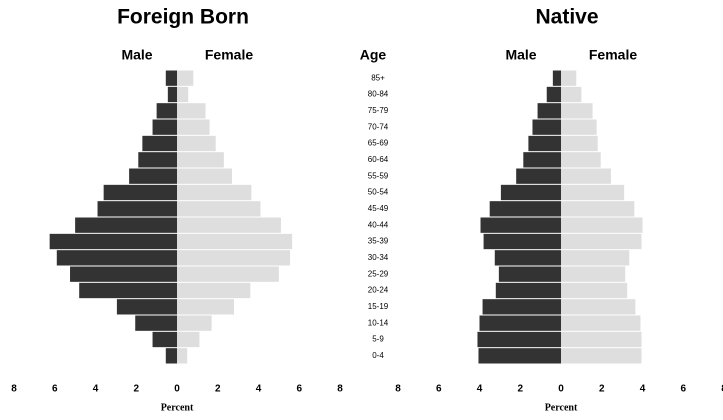  I want to click on age-label: 75-79, so click(378, 110).